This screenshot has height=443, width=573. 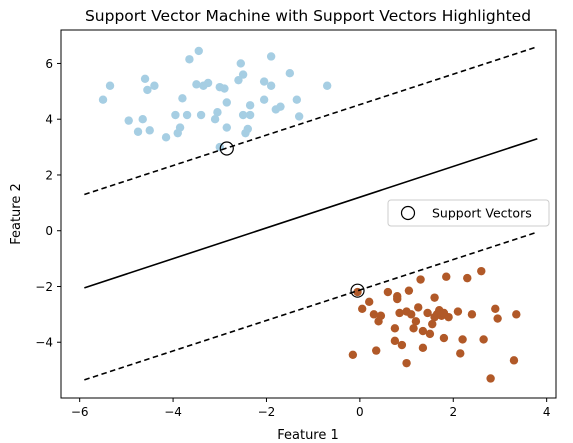 I want to click on legend-label-support-vectors: Support Vectors, so click(x=482, y=213).